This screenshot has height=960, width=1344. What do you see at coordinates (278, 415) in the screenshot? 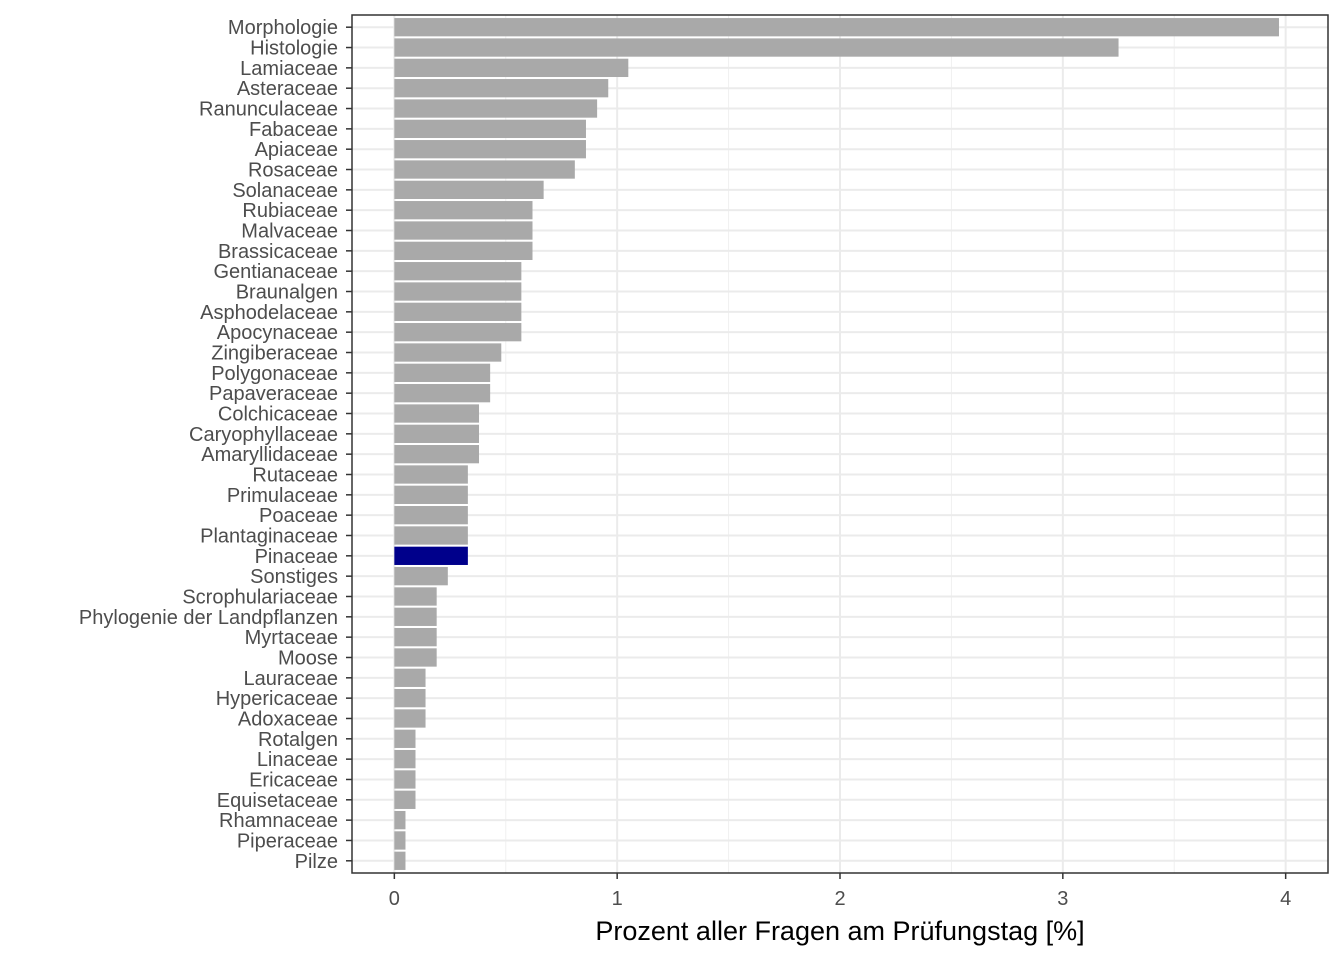
I see `y-tick-label: Colchicaceae` at bounding box center [278, 415].